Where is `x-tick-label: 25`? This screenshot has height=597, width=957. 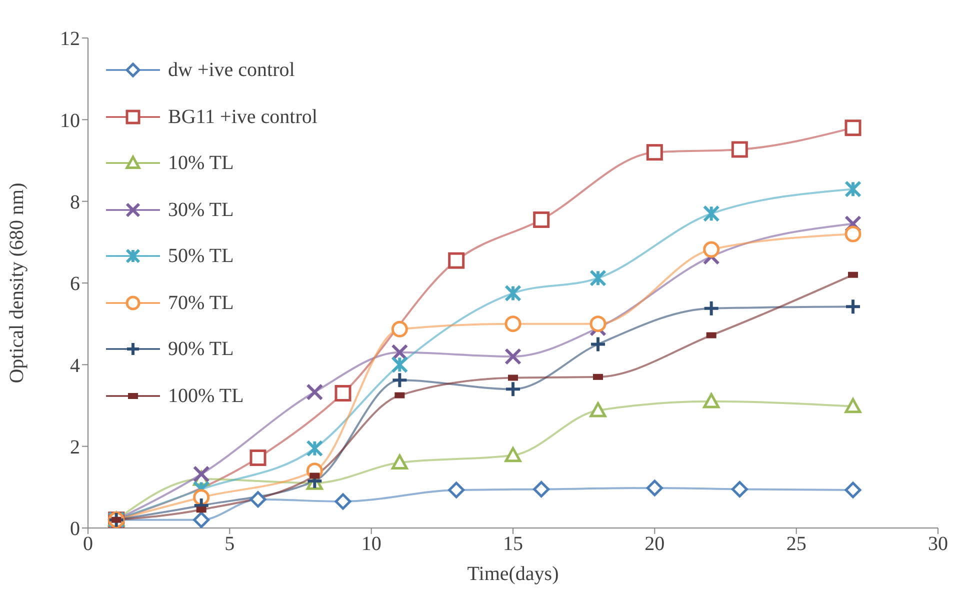
x-tick-label: 25 is located at coordinates (796, 544).